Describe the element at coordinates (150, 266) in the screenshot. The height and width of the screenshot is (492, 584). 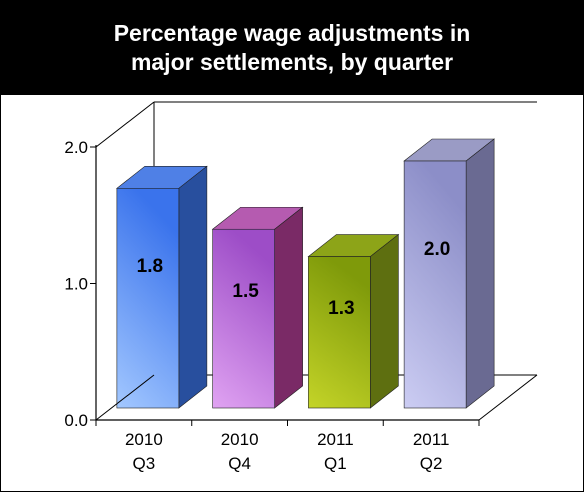
I see `bar-data-label: 1.8` at that location.